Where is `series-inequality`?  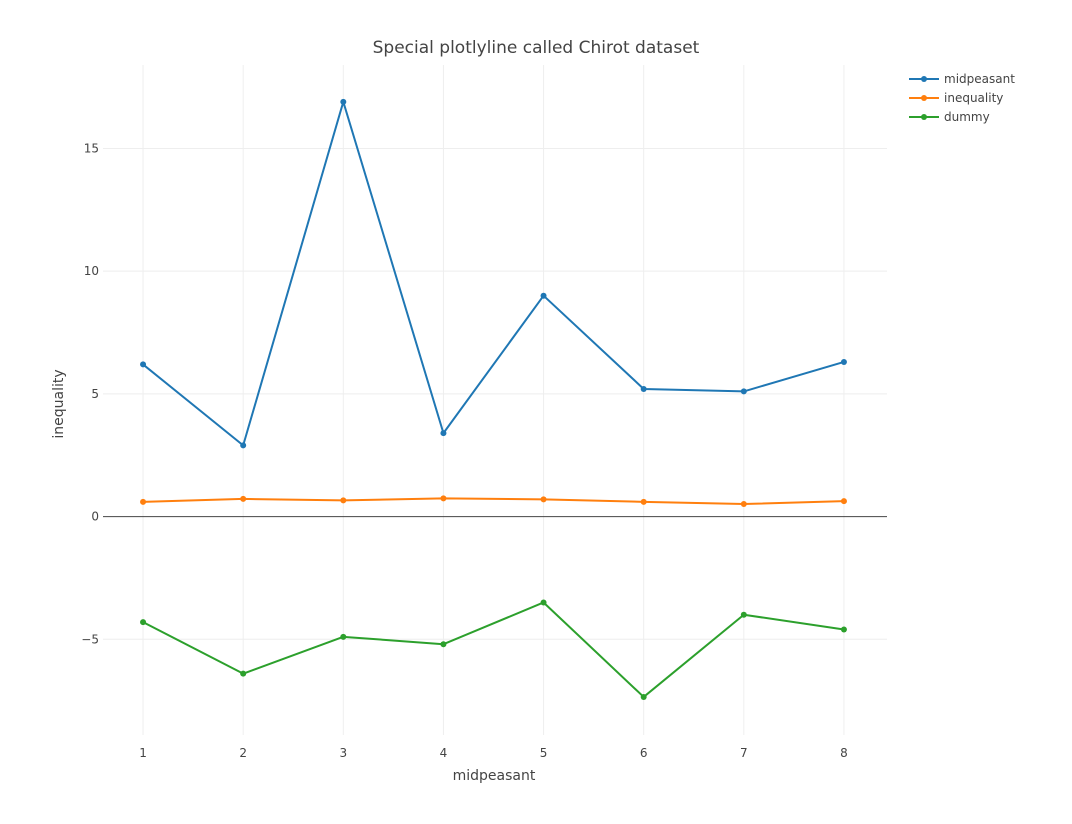
series-inequality is located at coordinates (493, 501).